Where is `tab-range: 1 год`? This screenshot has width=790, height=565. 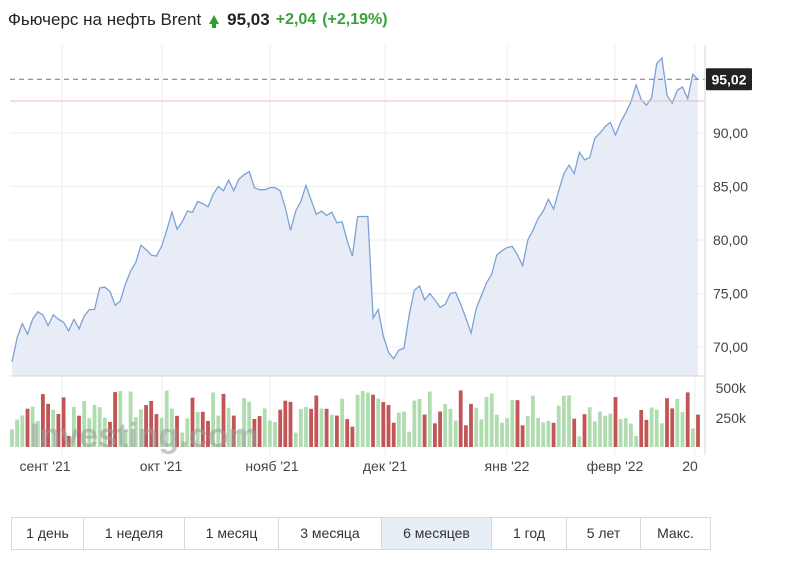 tab-range: 1 год is located at coordinates (529, 533).